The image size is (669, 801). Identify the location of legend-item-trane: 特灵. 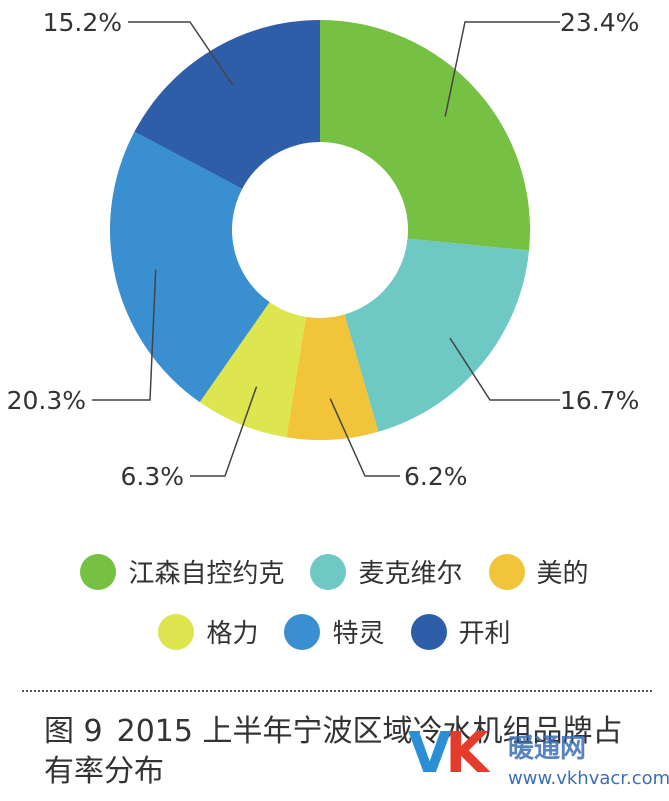
(334, 631).